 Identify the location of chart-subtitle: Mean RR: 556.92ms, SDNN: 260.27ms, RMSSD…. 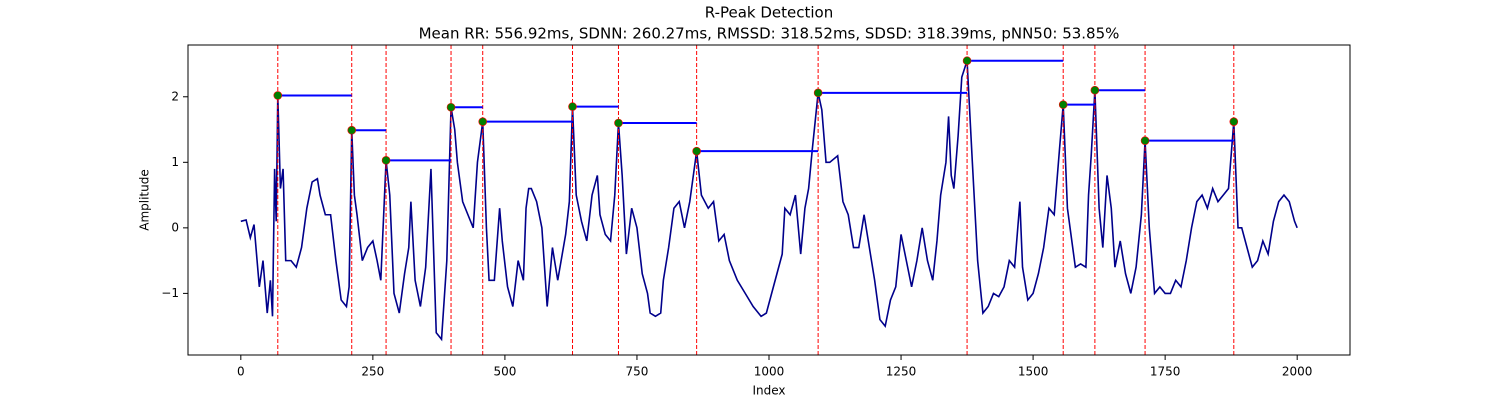
(769, 34).